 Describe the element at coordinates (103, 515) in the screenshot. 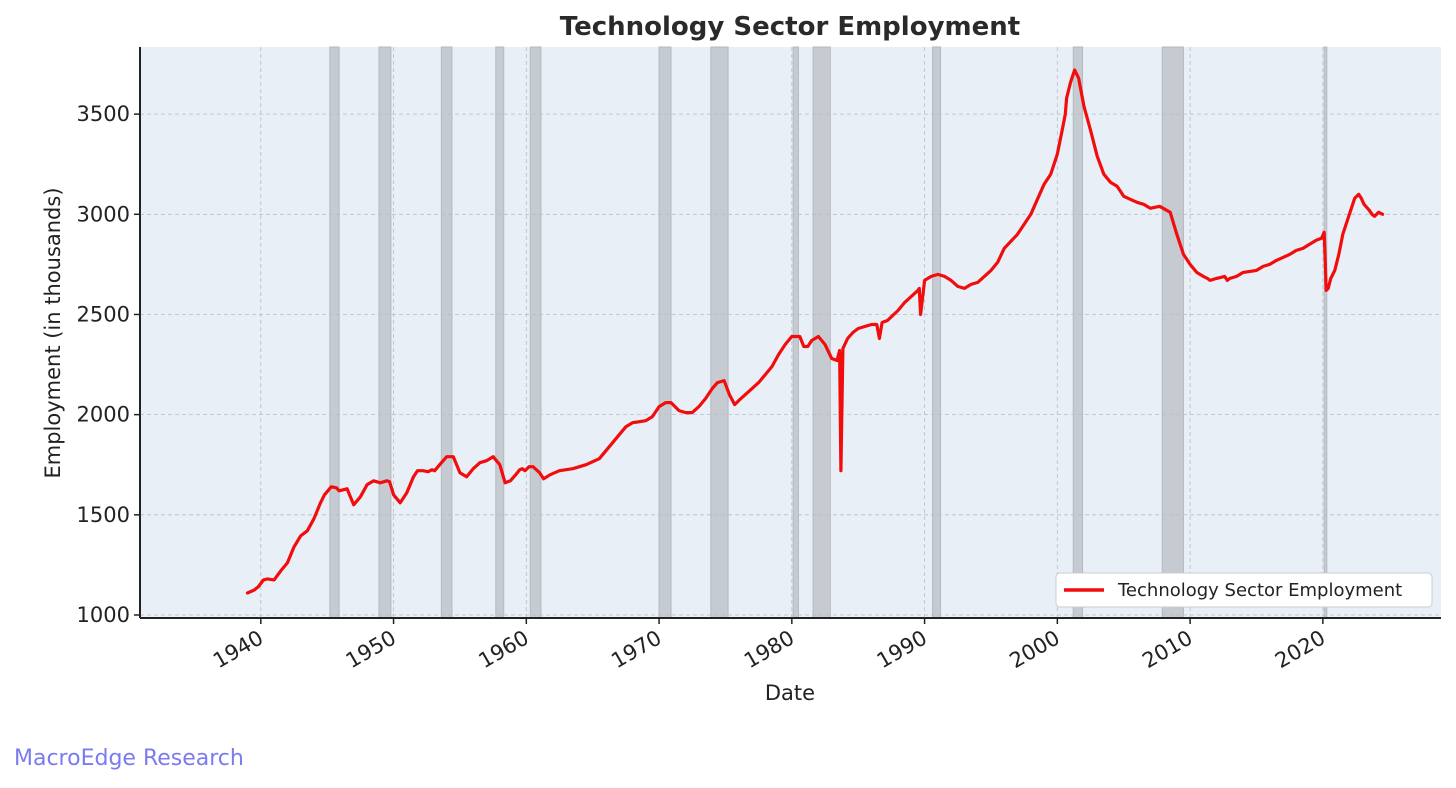

I see `y-tick-label: 1500` at that location.